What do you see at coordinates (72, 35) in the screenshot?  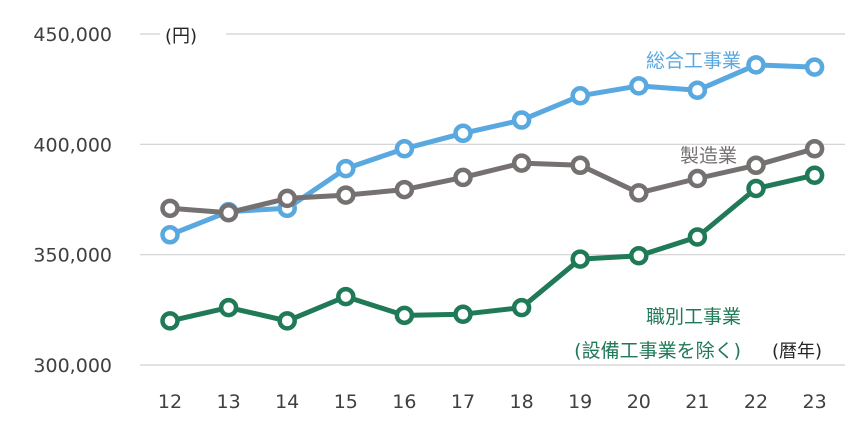 I see `y-tick-label: 450,000` at bounding box center [72, 35].